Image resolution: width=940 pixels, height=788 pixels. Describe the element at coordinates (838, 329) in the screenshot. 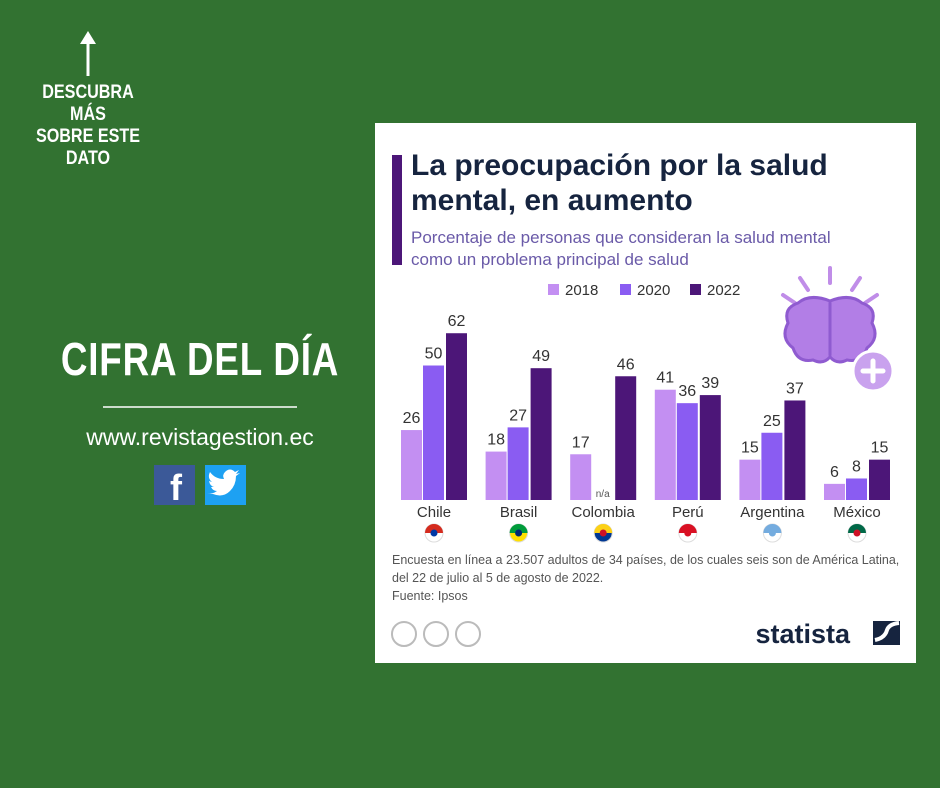

I see `brain-icon` at that location.